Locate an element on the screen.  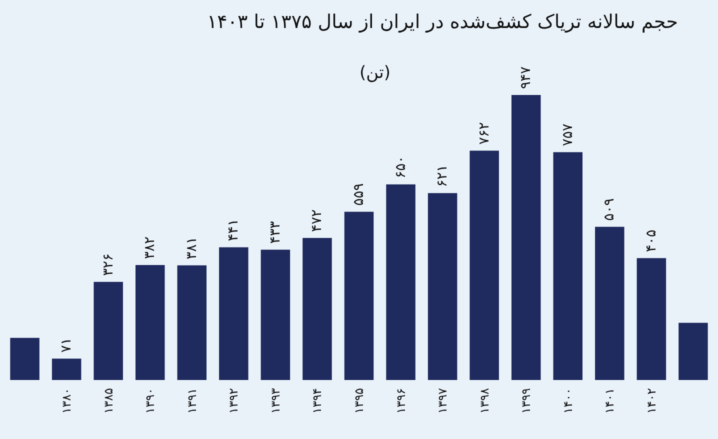
x-tick-label: ۱۳۹۲ is located at coordinates (233, 401).